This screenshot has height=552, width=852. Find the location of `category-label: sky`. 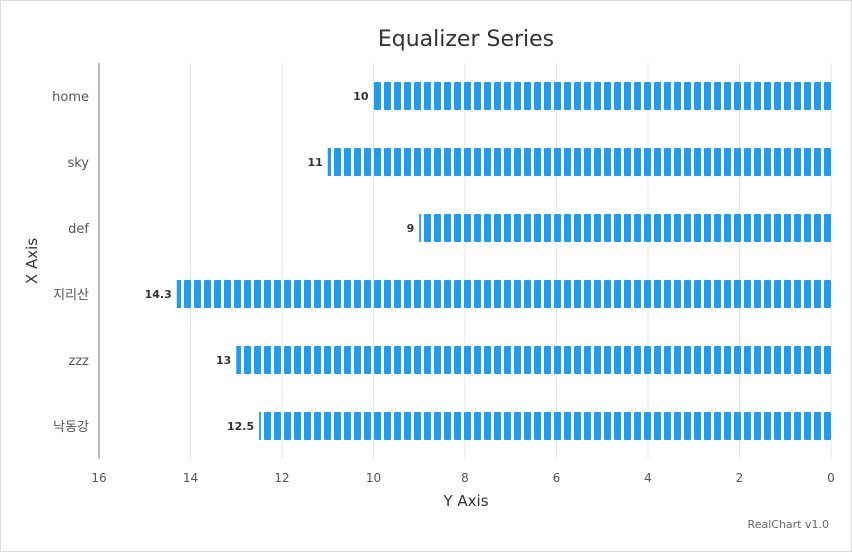

category-label: sky is located at coordinates (78, 163).